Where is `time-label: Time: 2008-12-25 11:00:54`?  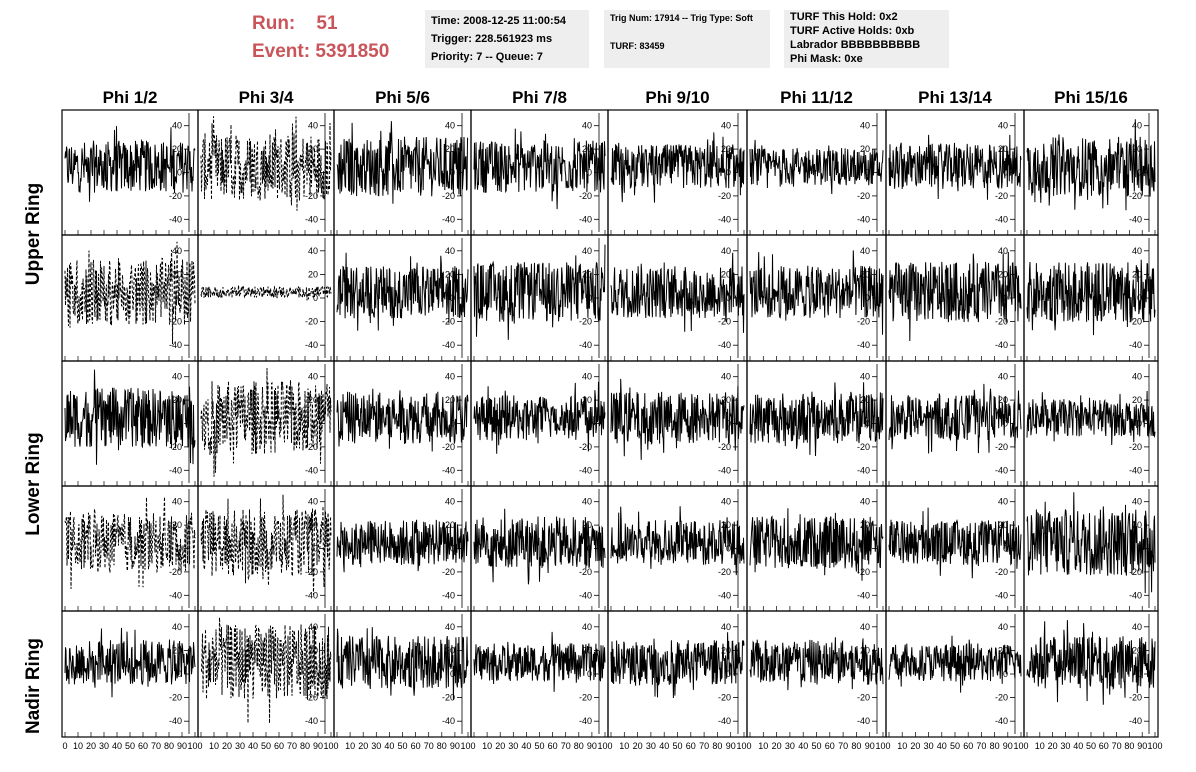 time-label: Time: 2008-12-25 11:00:54 is located at coordinates (498, 21).